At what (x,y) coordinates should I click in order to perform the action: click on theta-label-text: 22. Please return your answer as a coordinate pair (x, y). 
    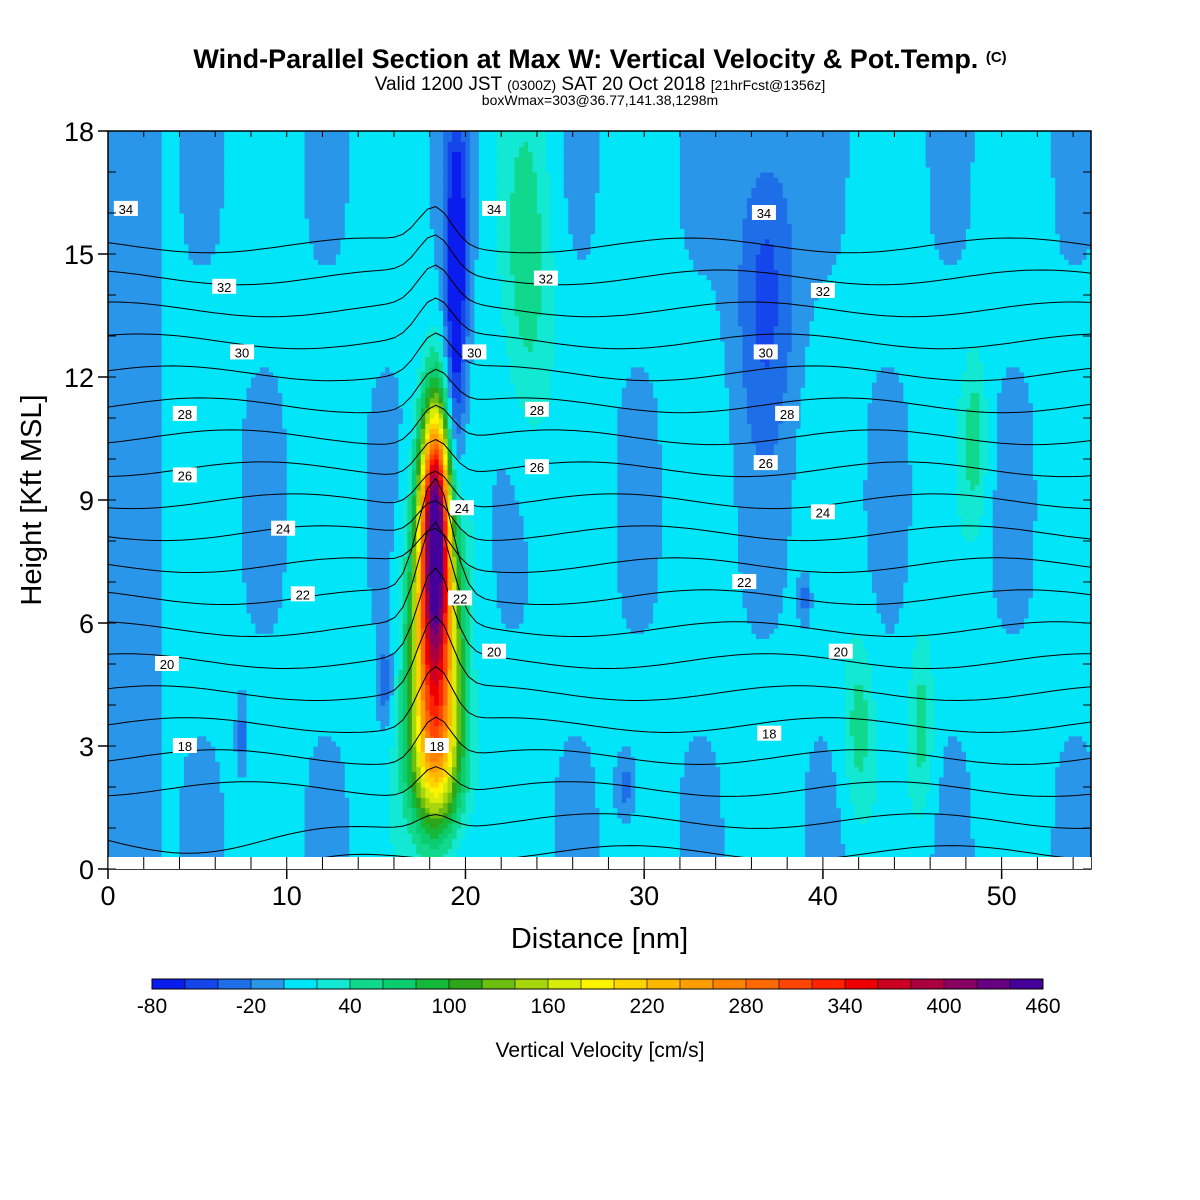
    Looking at the image, I should click on (744, 582).